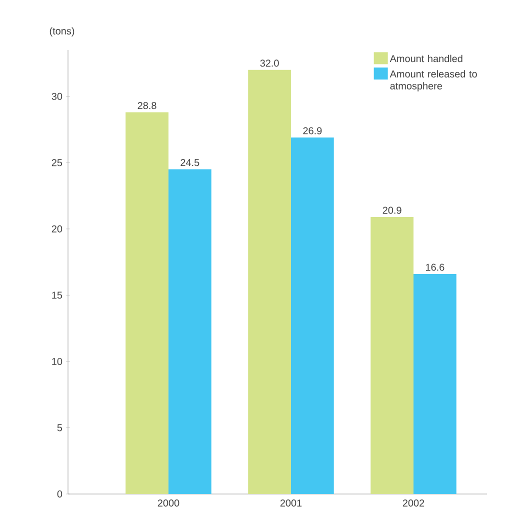 This screenshot has height=521, width=515. What do you see at coordinates (426, 58) in the screenshot?
I see `legend-label: Amount handled` at bounding box center [426, 58].